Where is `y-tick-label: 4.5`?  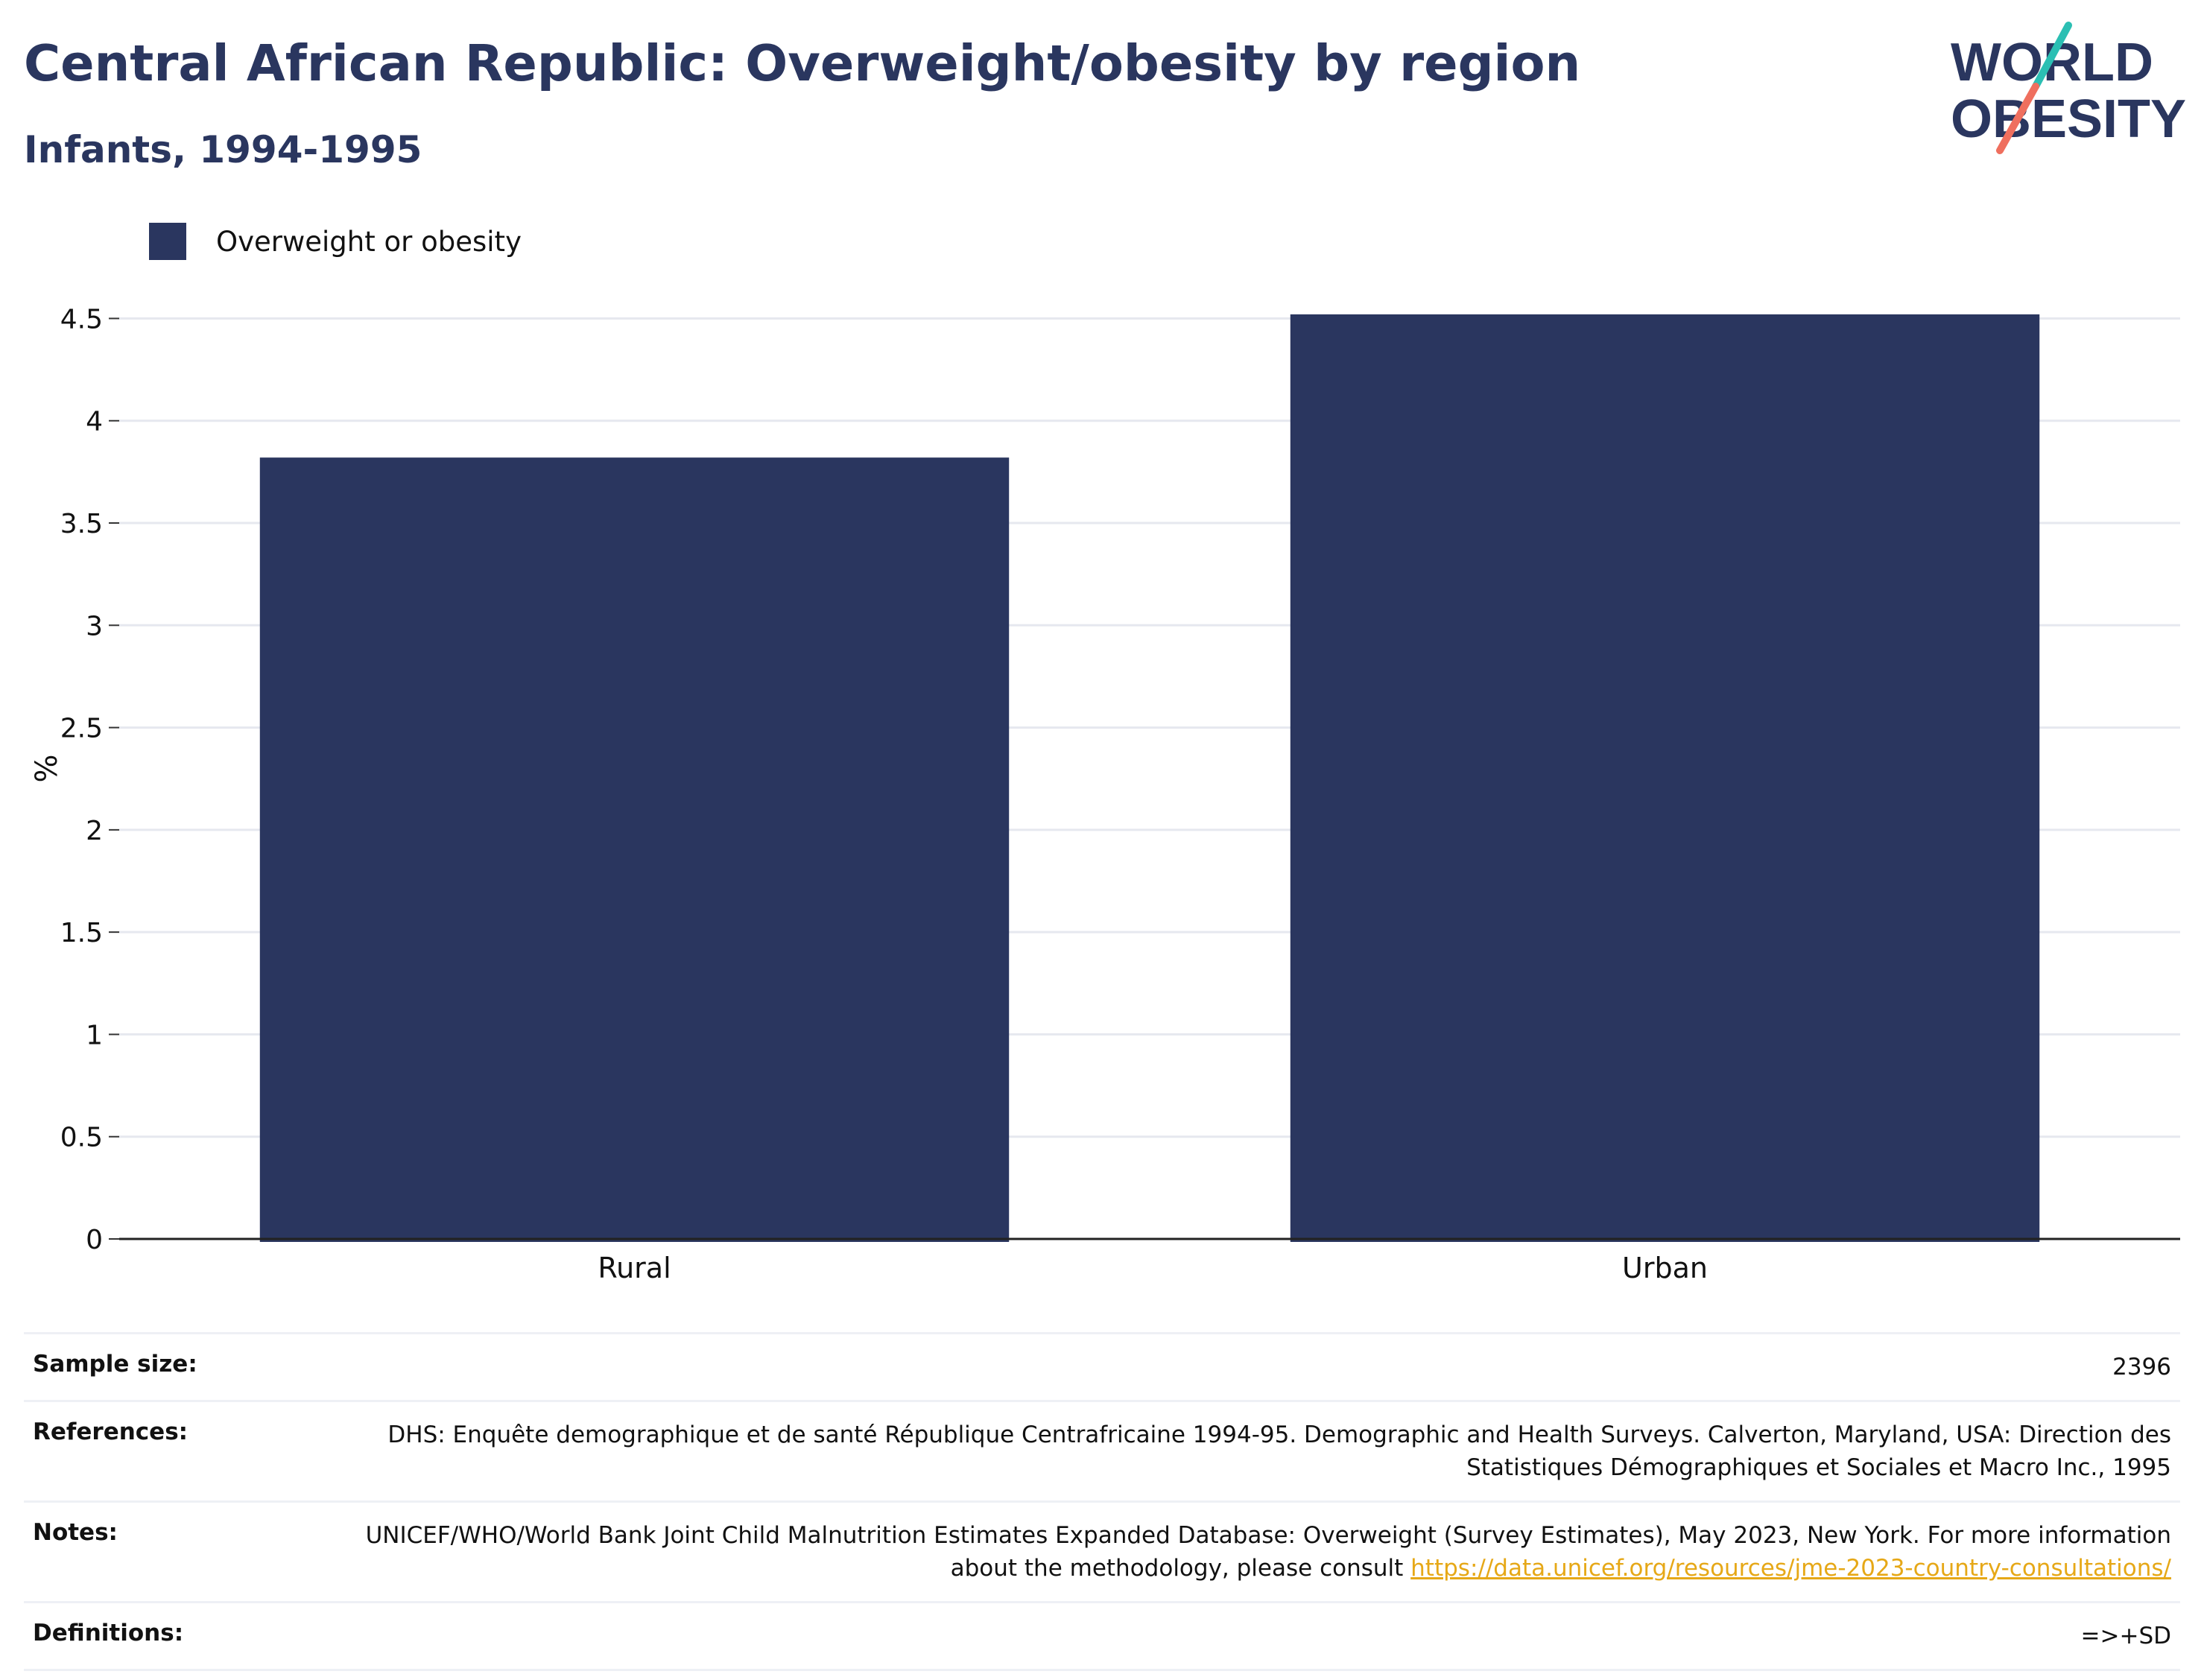
y-tick-label: 4.5 is located at coordinates (81, 319).